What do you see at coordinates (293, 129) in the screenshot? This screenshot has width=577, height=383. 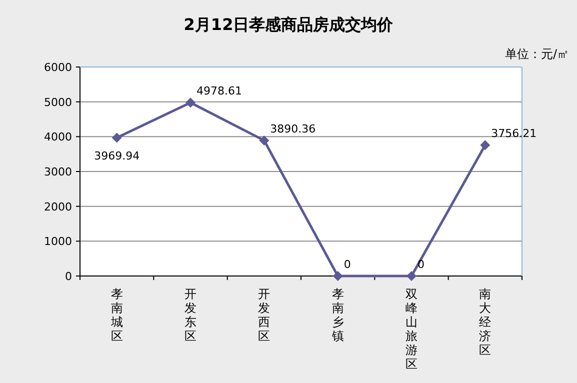 I see `data-label: 3890.36` at bounding box center [293, 129].